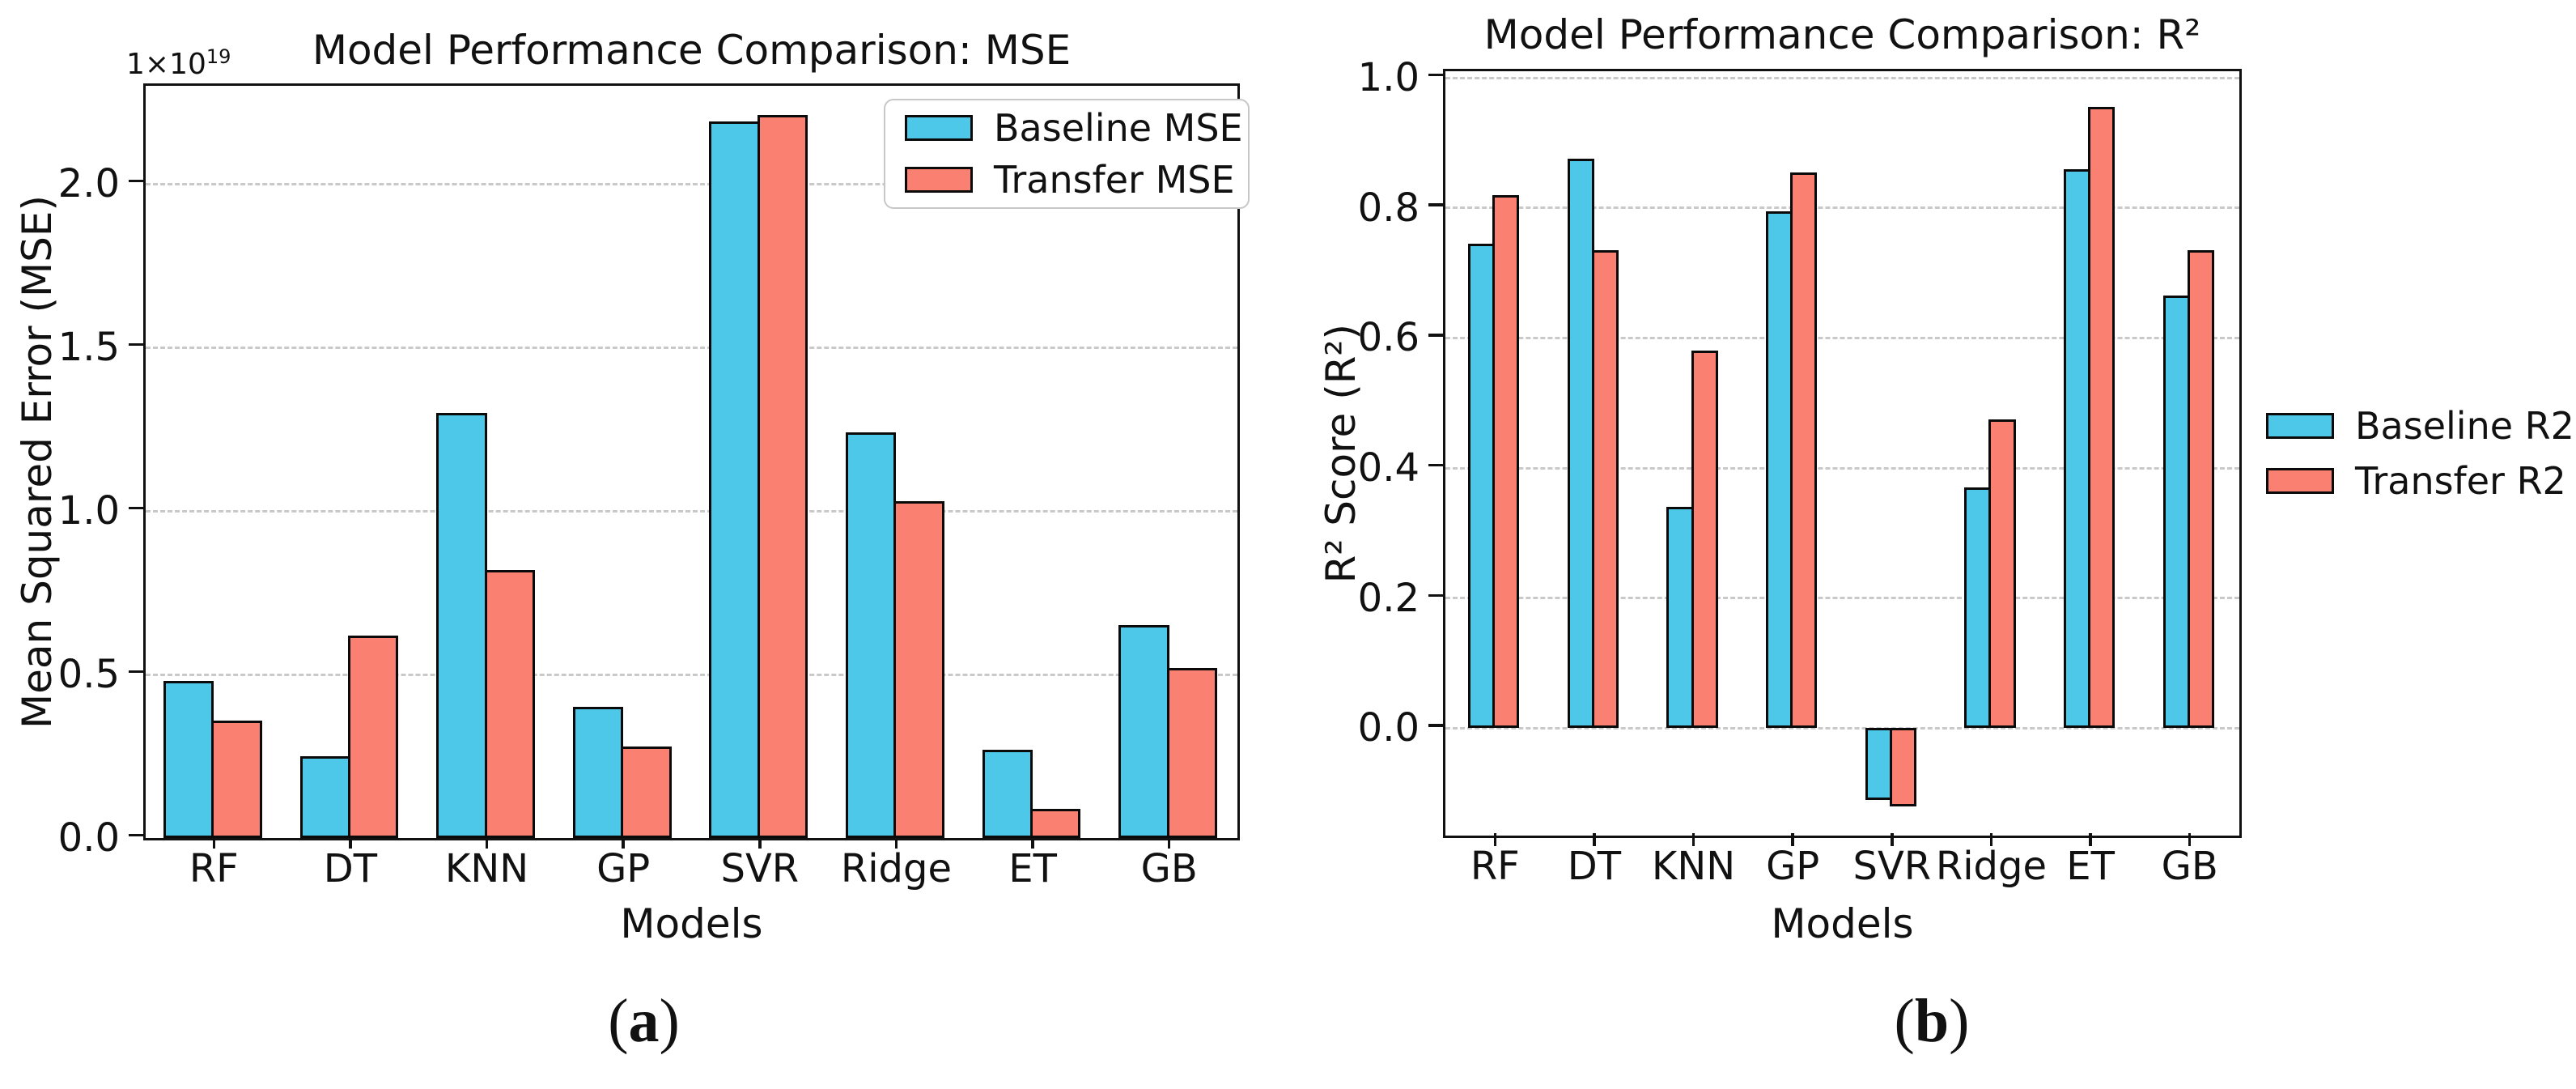  What do you see at coordinates (691, 348) in the screenshot?
I see `gridline-1.5` at bounding box center [691, 348].